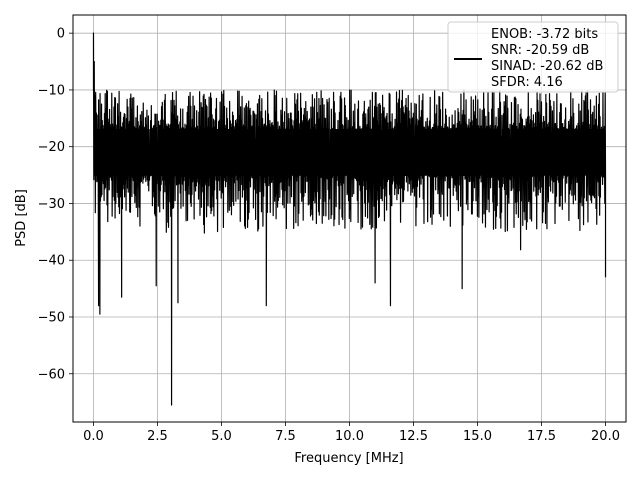 This screenshot has width=640, height=480. I want to click on y-axis: 0 −10 −20 −30 −40 −50 −60, so click(55, 204).